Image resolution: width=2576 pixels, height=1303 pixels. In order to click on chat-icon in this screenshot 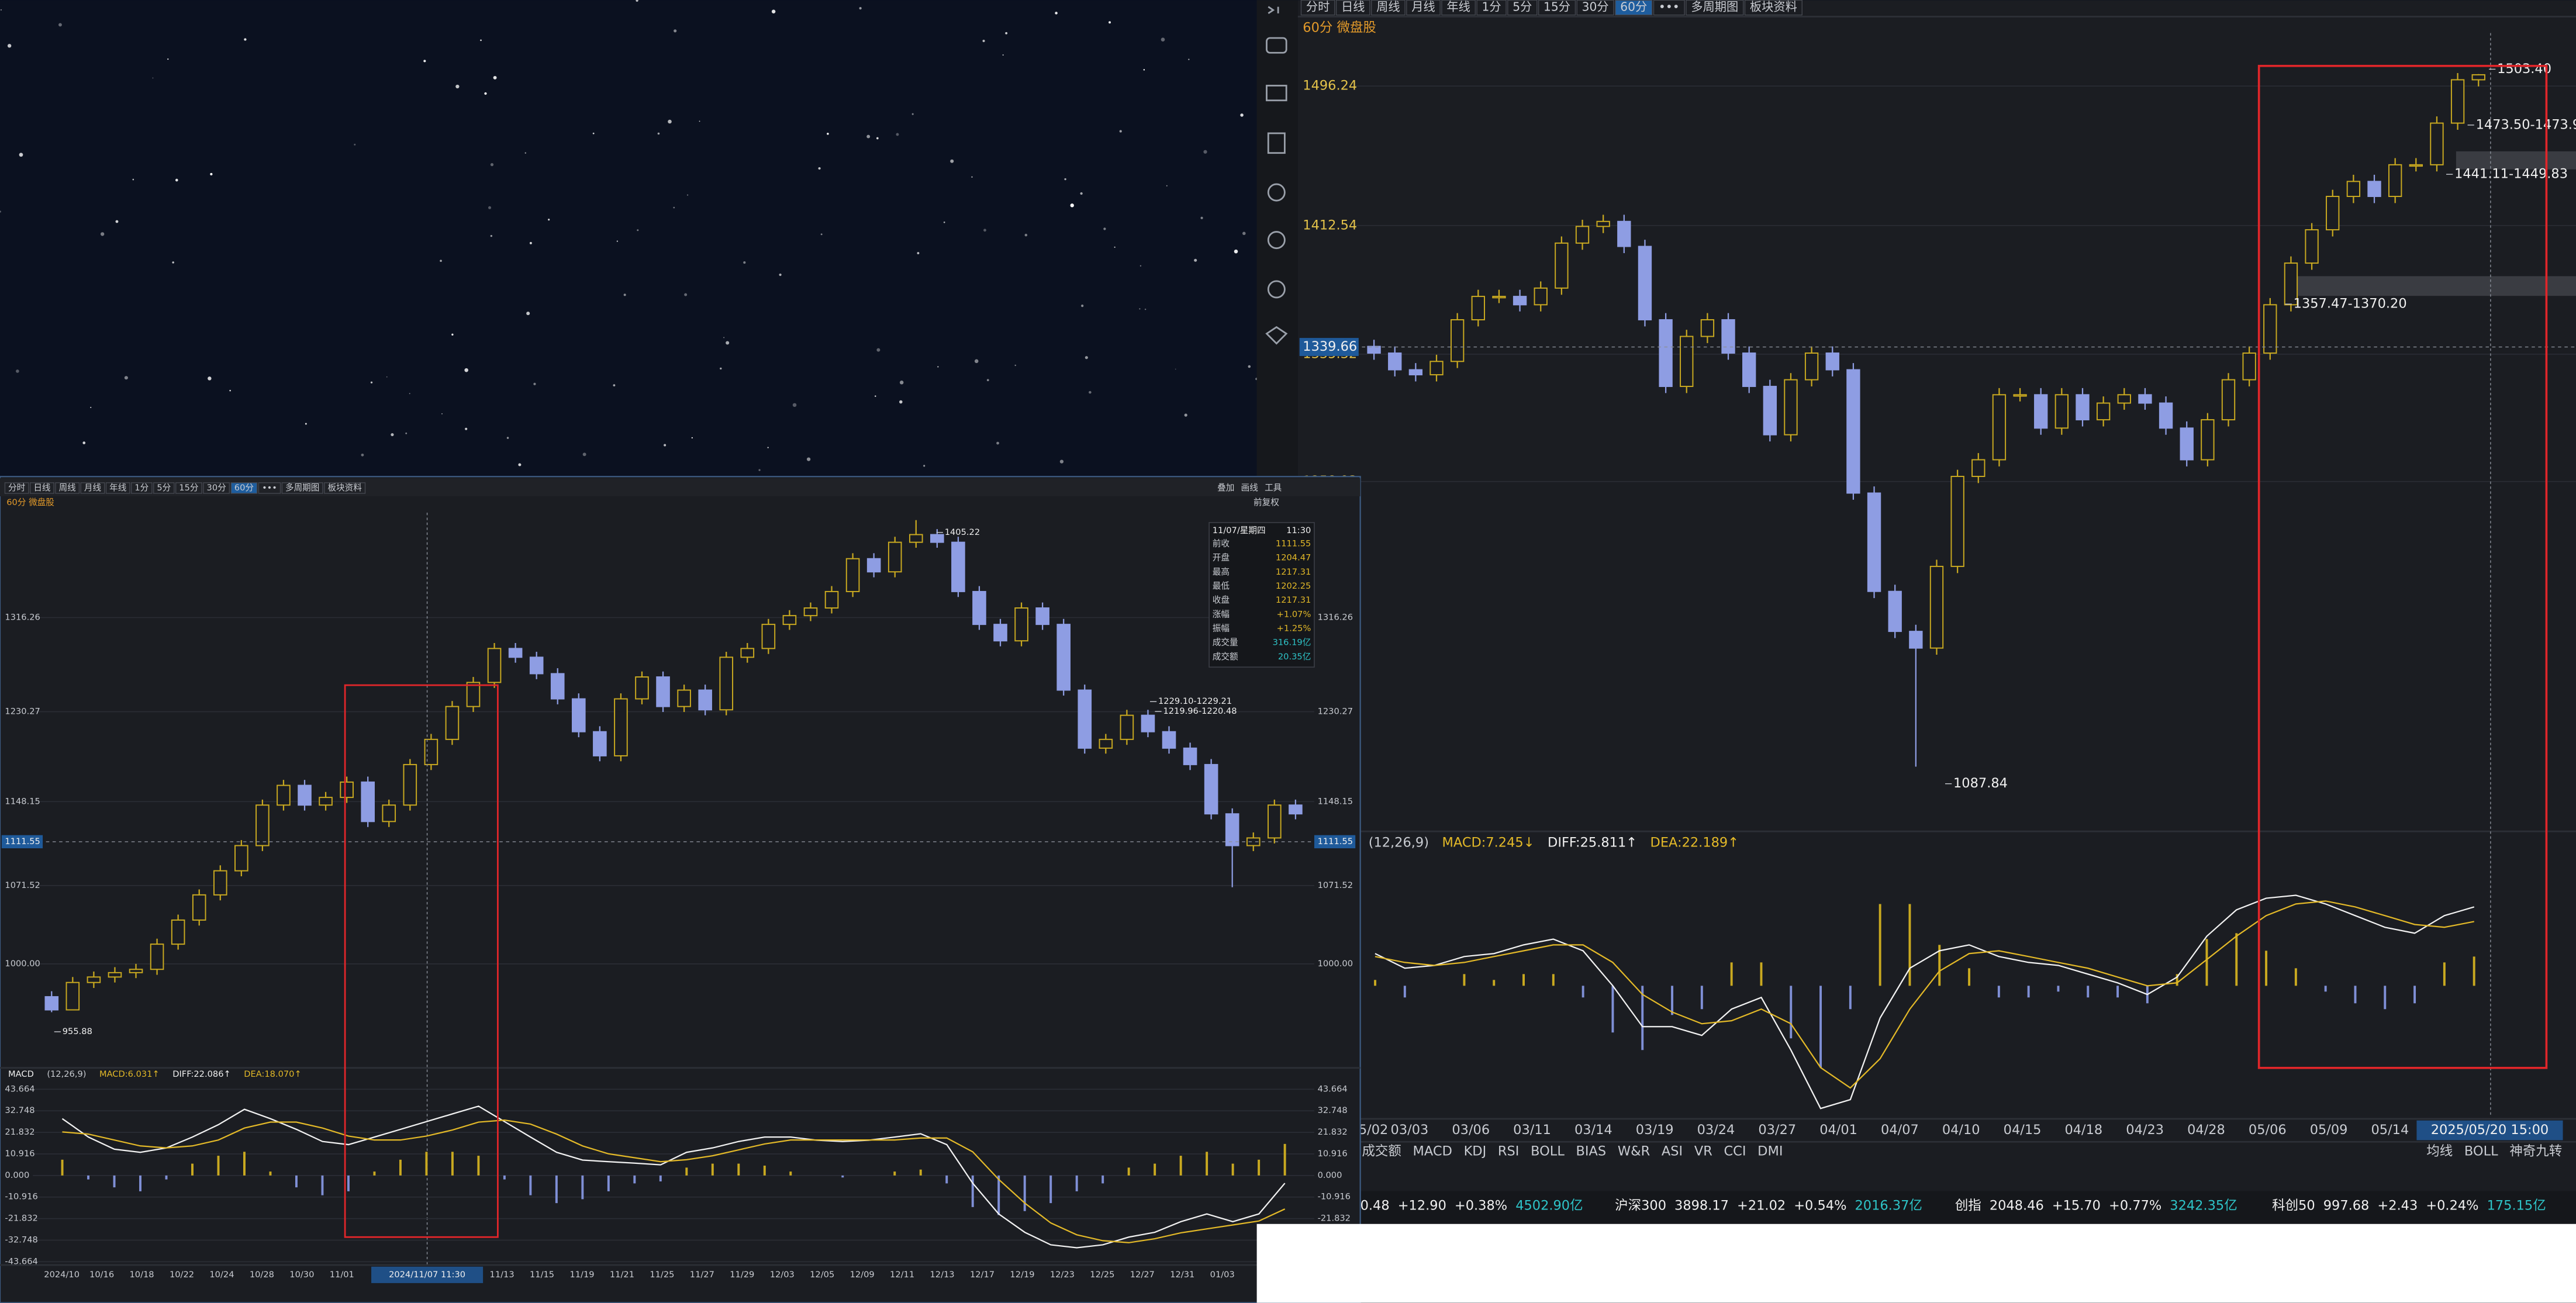, I will do `click(1276, 241)`.